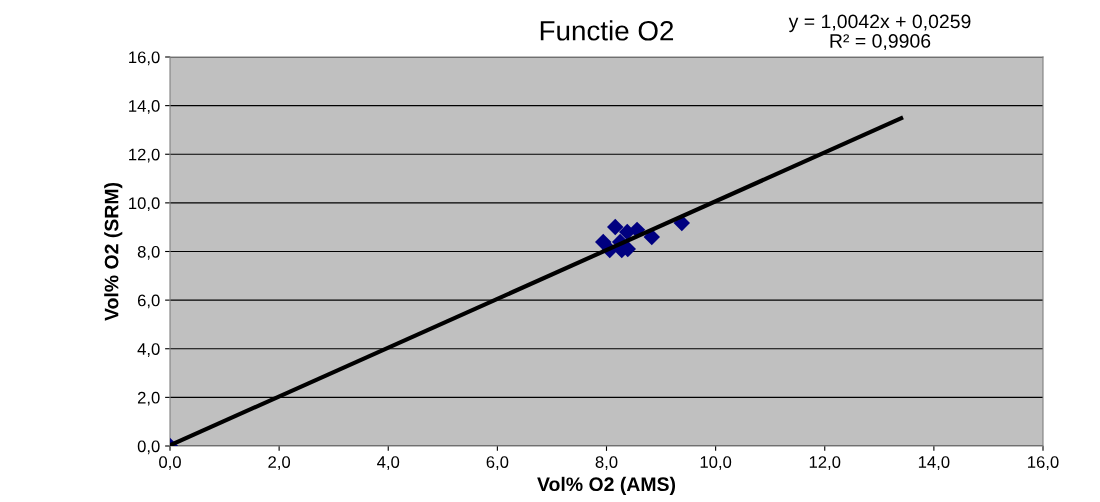 Image resolution: width=1100 pixels, height=502 pixels. What do you see at coordinates (170, 463) in the screenshot?
I see `x-tick-label: 0,0` at bounding box center [170, 463].